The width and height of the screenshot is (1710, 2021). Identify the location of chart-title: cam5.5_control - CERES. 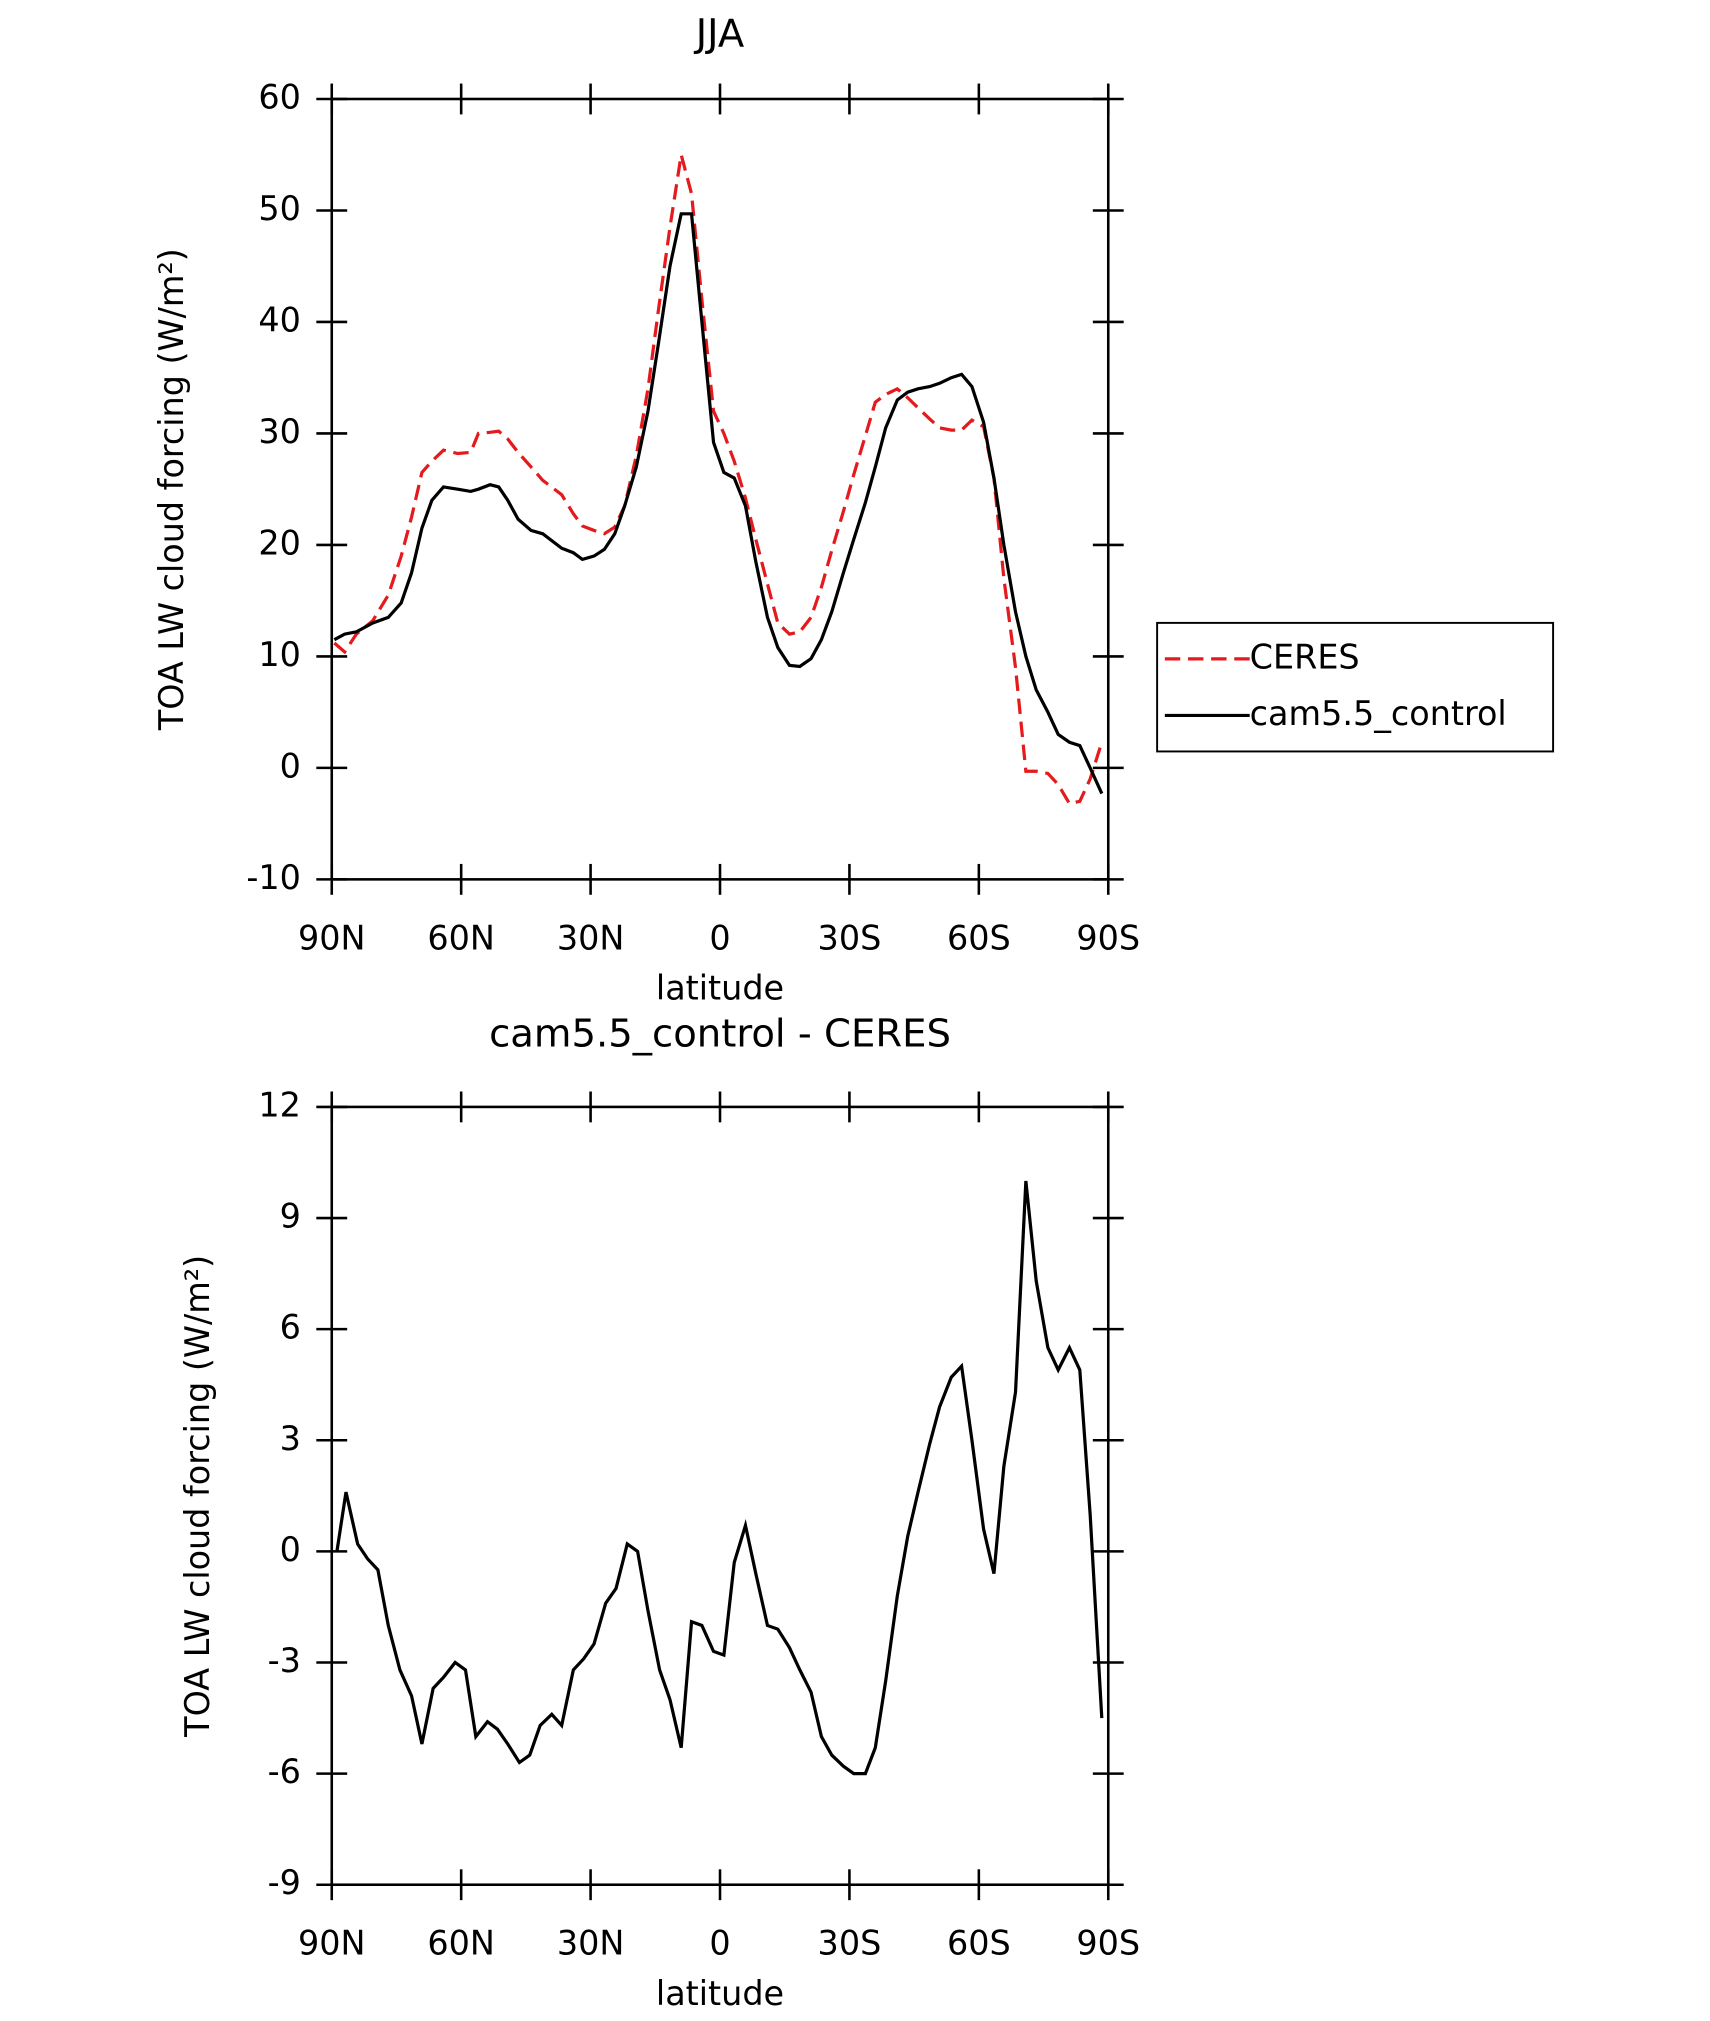
(720, 1034).